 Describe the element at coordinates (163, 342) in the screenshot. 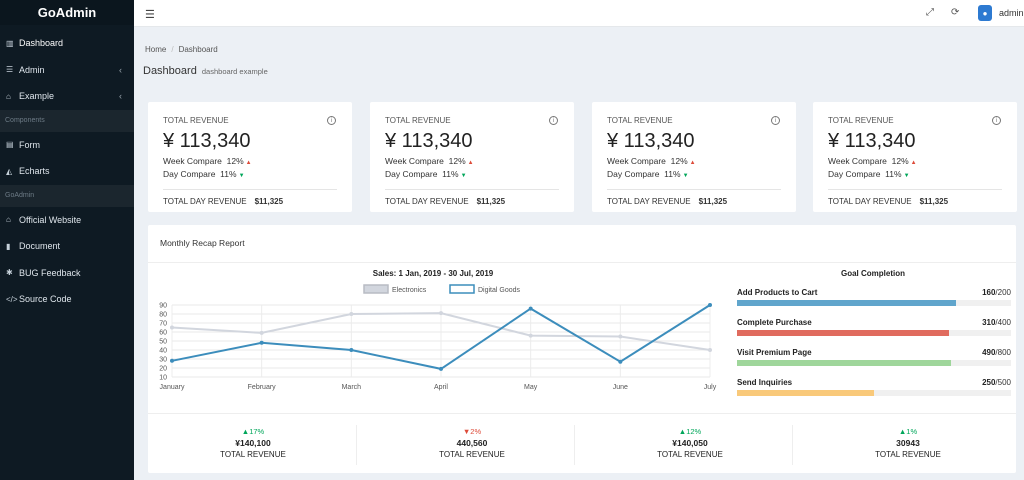

I see `y-tick-label: 50` at that location.